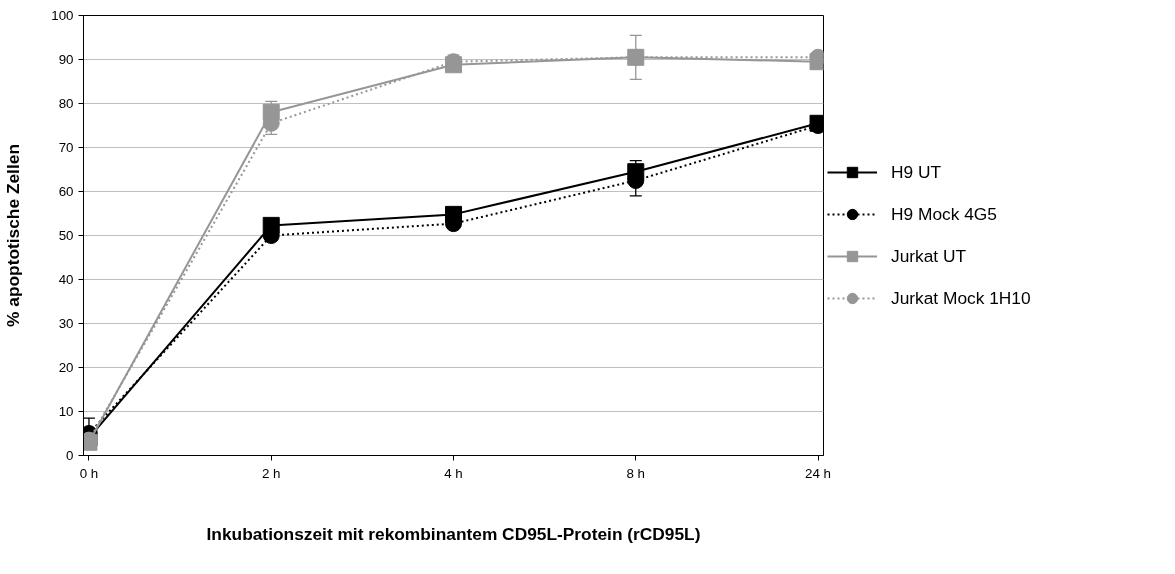 Image resolution: width=1175 pixels, height=574 pixels. Describe the element at coordinates (66, 191) in the screenshot. I see `y-tick-label: 60` at that location.